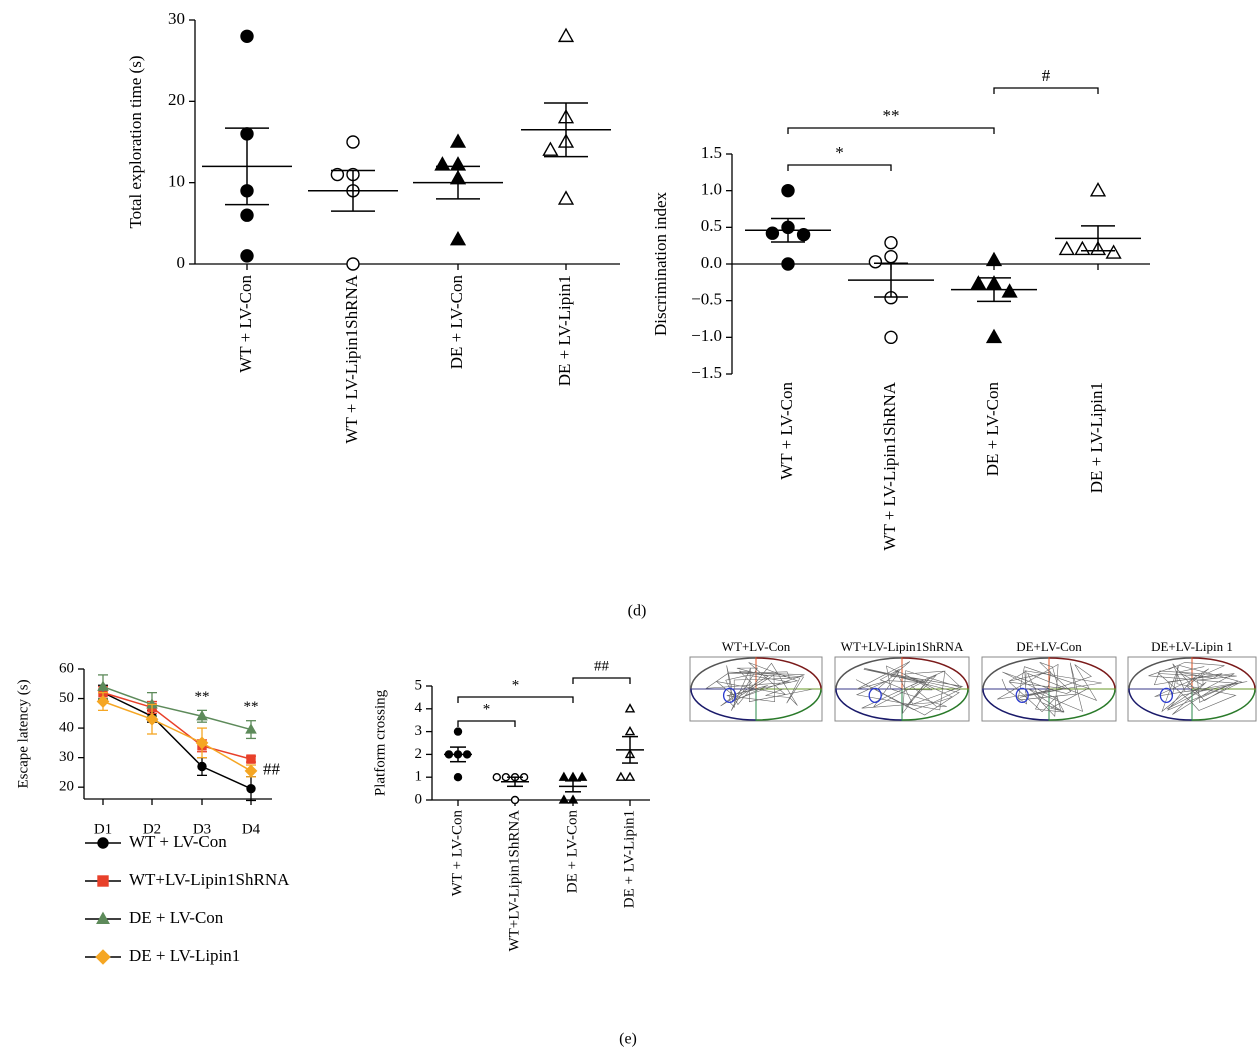 This screenshot has height=1055, width=1257. I want to click on x-tick-label: DE + LV-Lipin1, so click(1096, 437).